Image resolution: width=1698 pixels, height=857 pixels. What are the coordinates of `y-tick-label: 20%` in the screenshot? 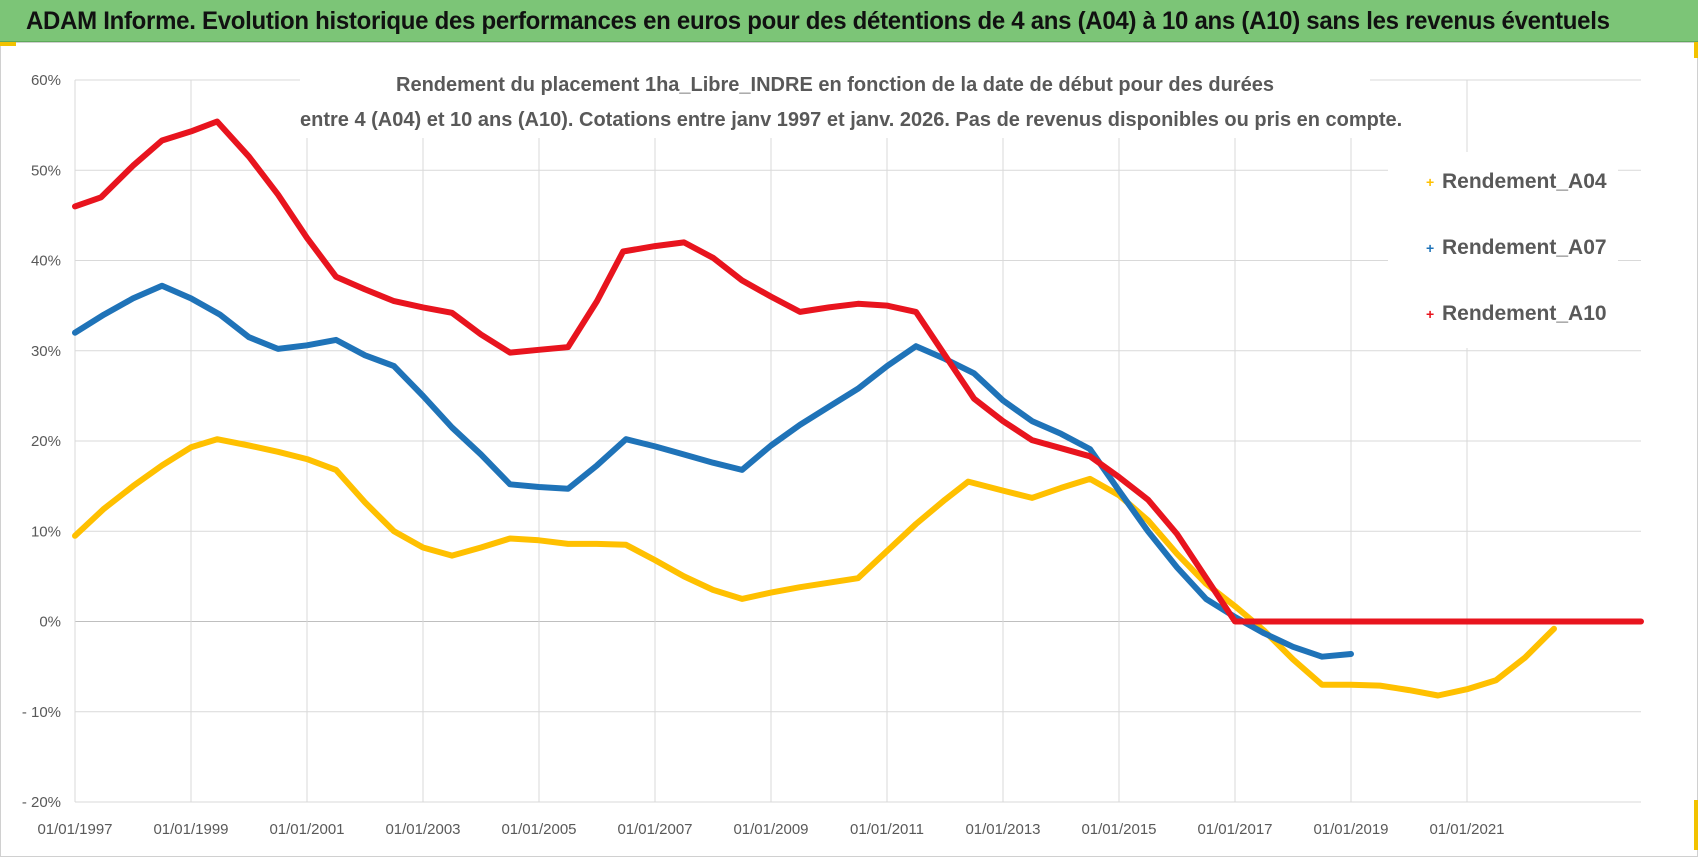 It's located at (46, 441).